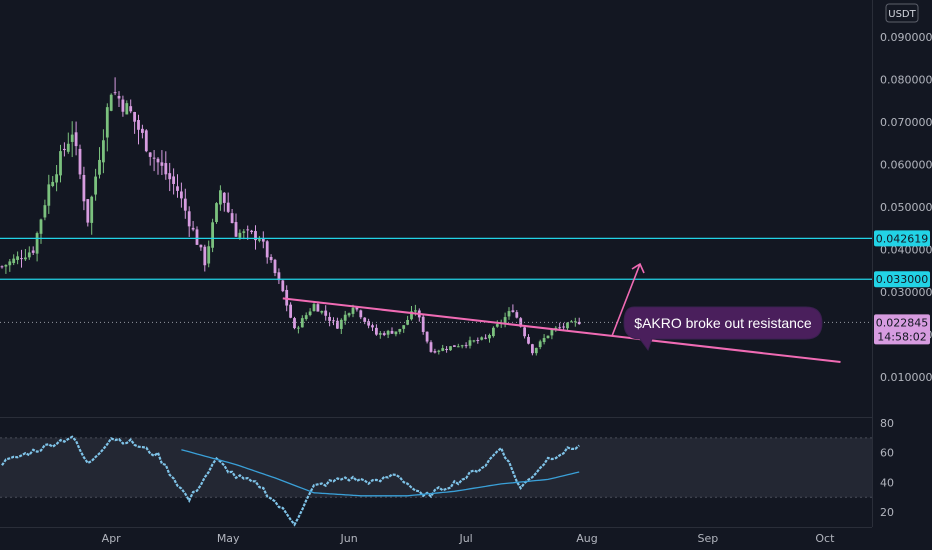 Image resolution: width=932 pixels, height=550 pixels. Describe the element at coordinates (586, 538) in the screenshot. I see `time-tick-label-4: Aug` at that location.